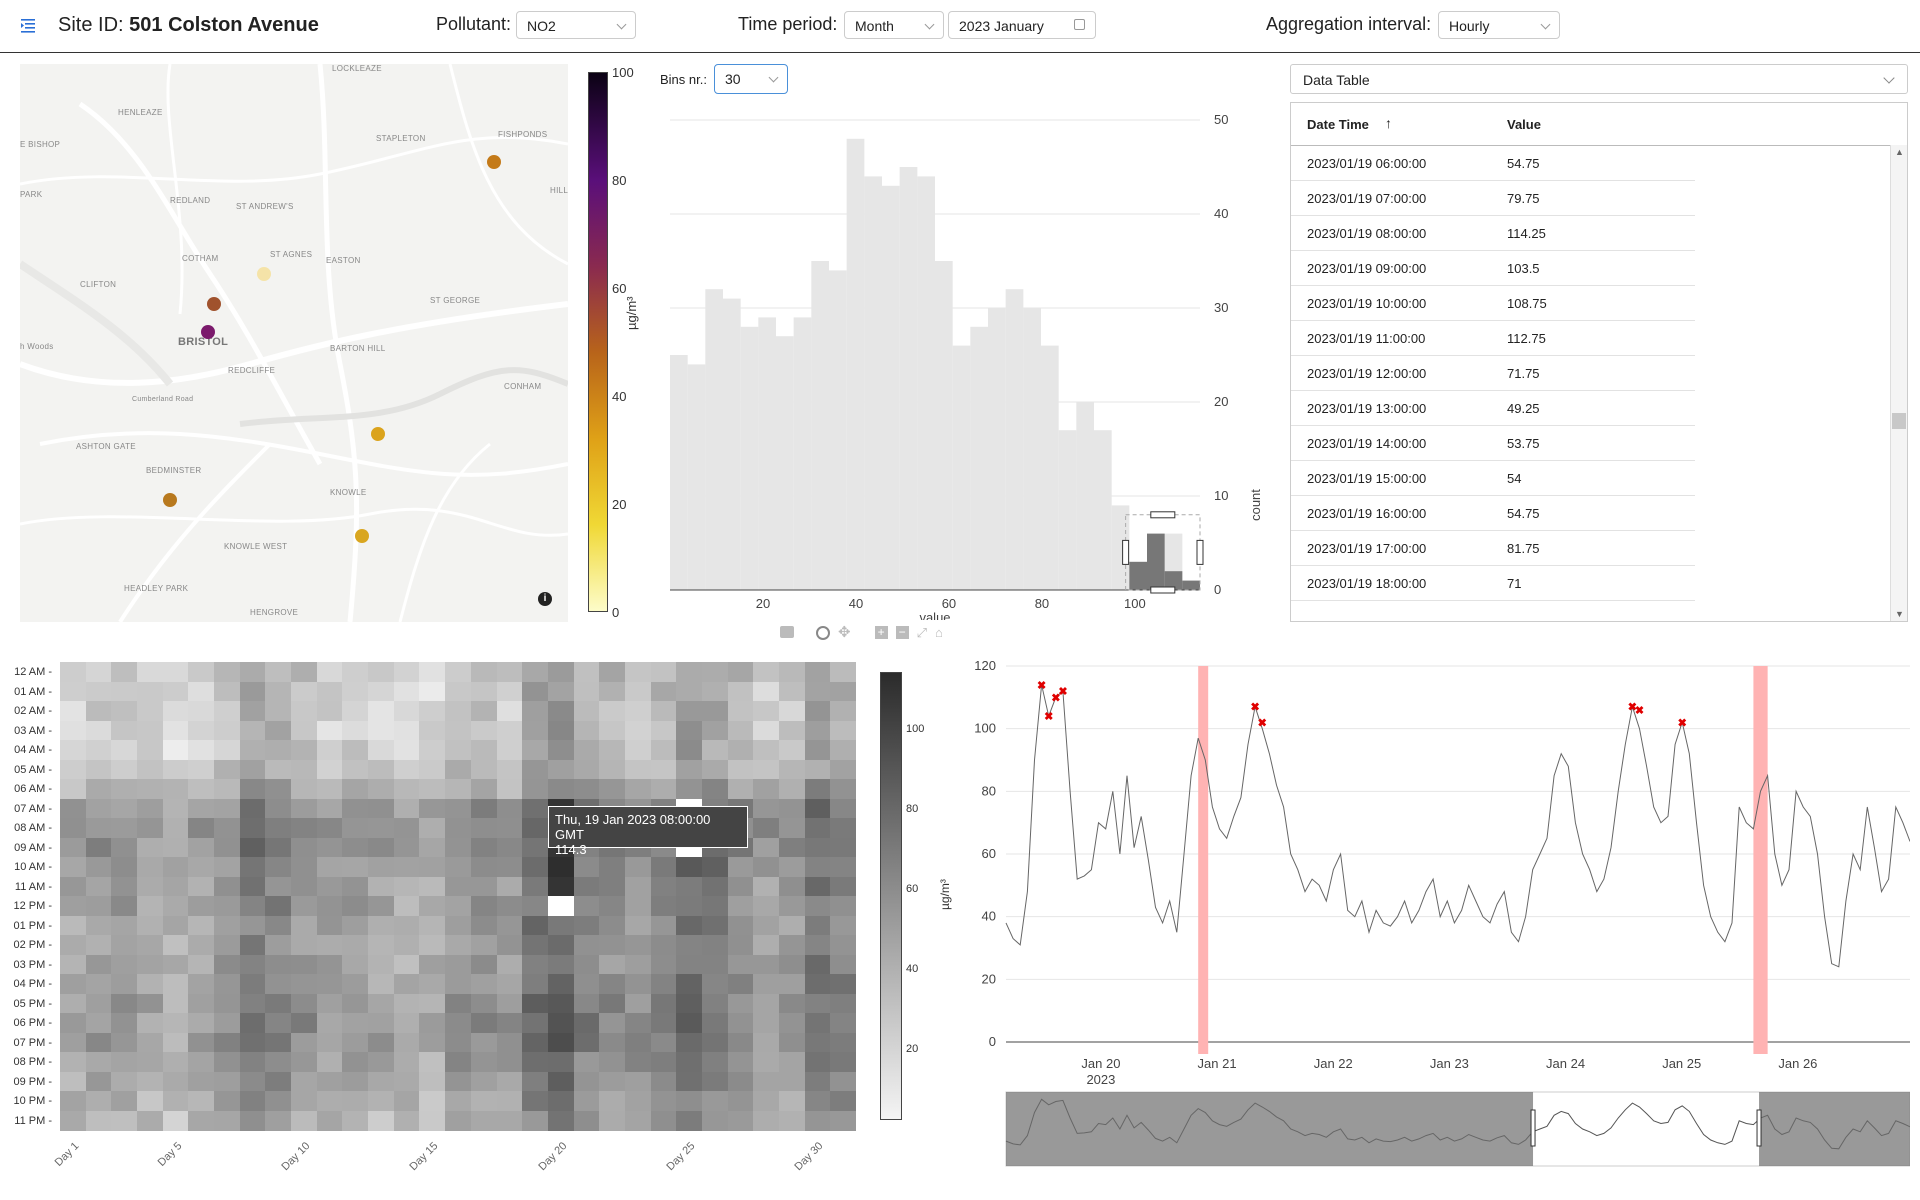  What do you see at coordinates (1493, 338) in the screenshot?
I see `table-row: 2023/01/19 11:00:00 112.75` at bounding box center [1493, 338].